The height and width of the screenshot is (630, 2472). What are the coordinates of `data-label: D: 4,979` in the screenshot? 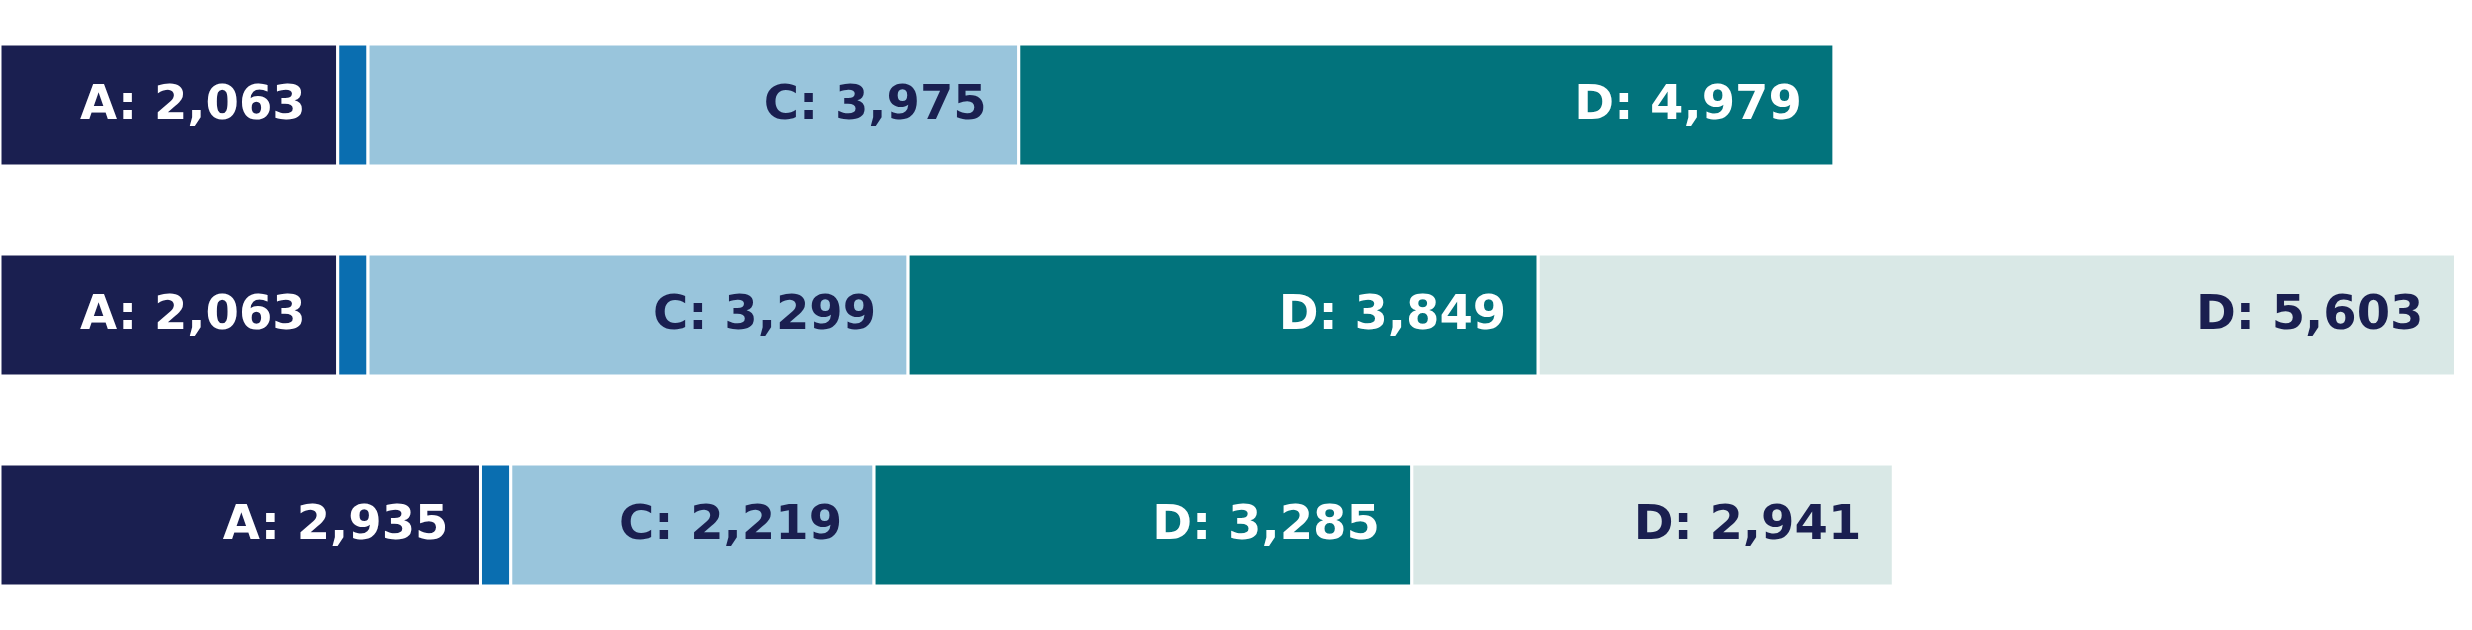 It's located at (1688, 102).